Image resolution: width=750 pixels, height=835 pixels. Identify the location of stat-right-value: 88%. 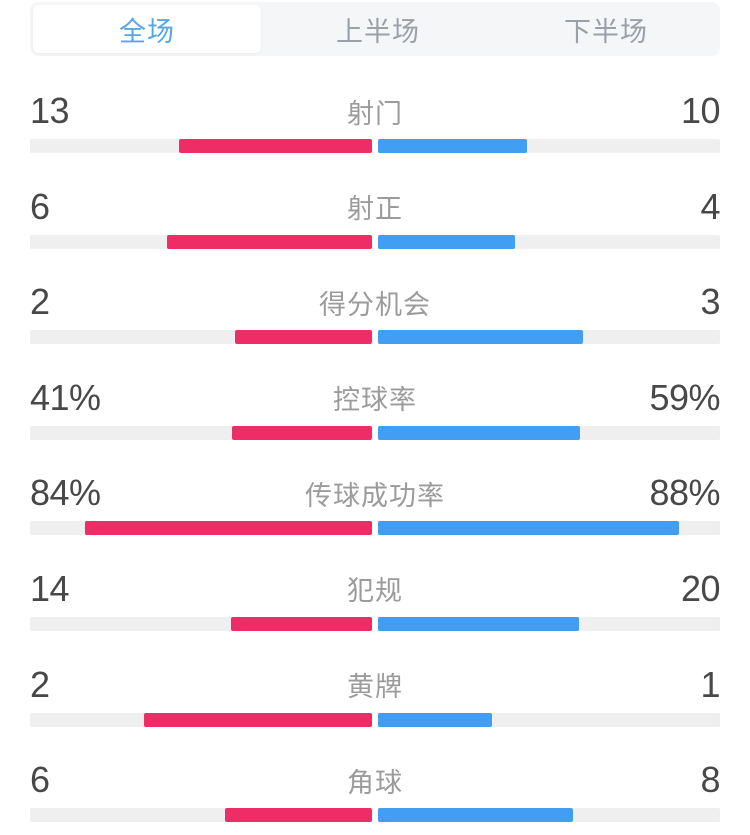
(684, 493).